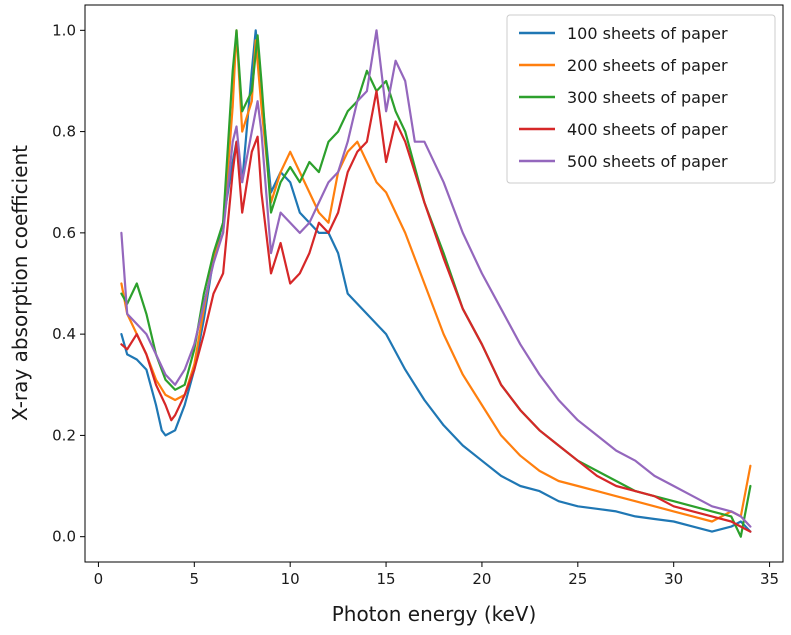 This screenshot has height=635, width=791. What do you see at coordinates (647, 97) in the screenshot?
I see `legend-label-3: 300 sheets of paper` at bounding box center [647, 97].